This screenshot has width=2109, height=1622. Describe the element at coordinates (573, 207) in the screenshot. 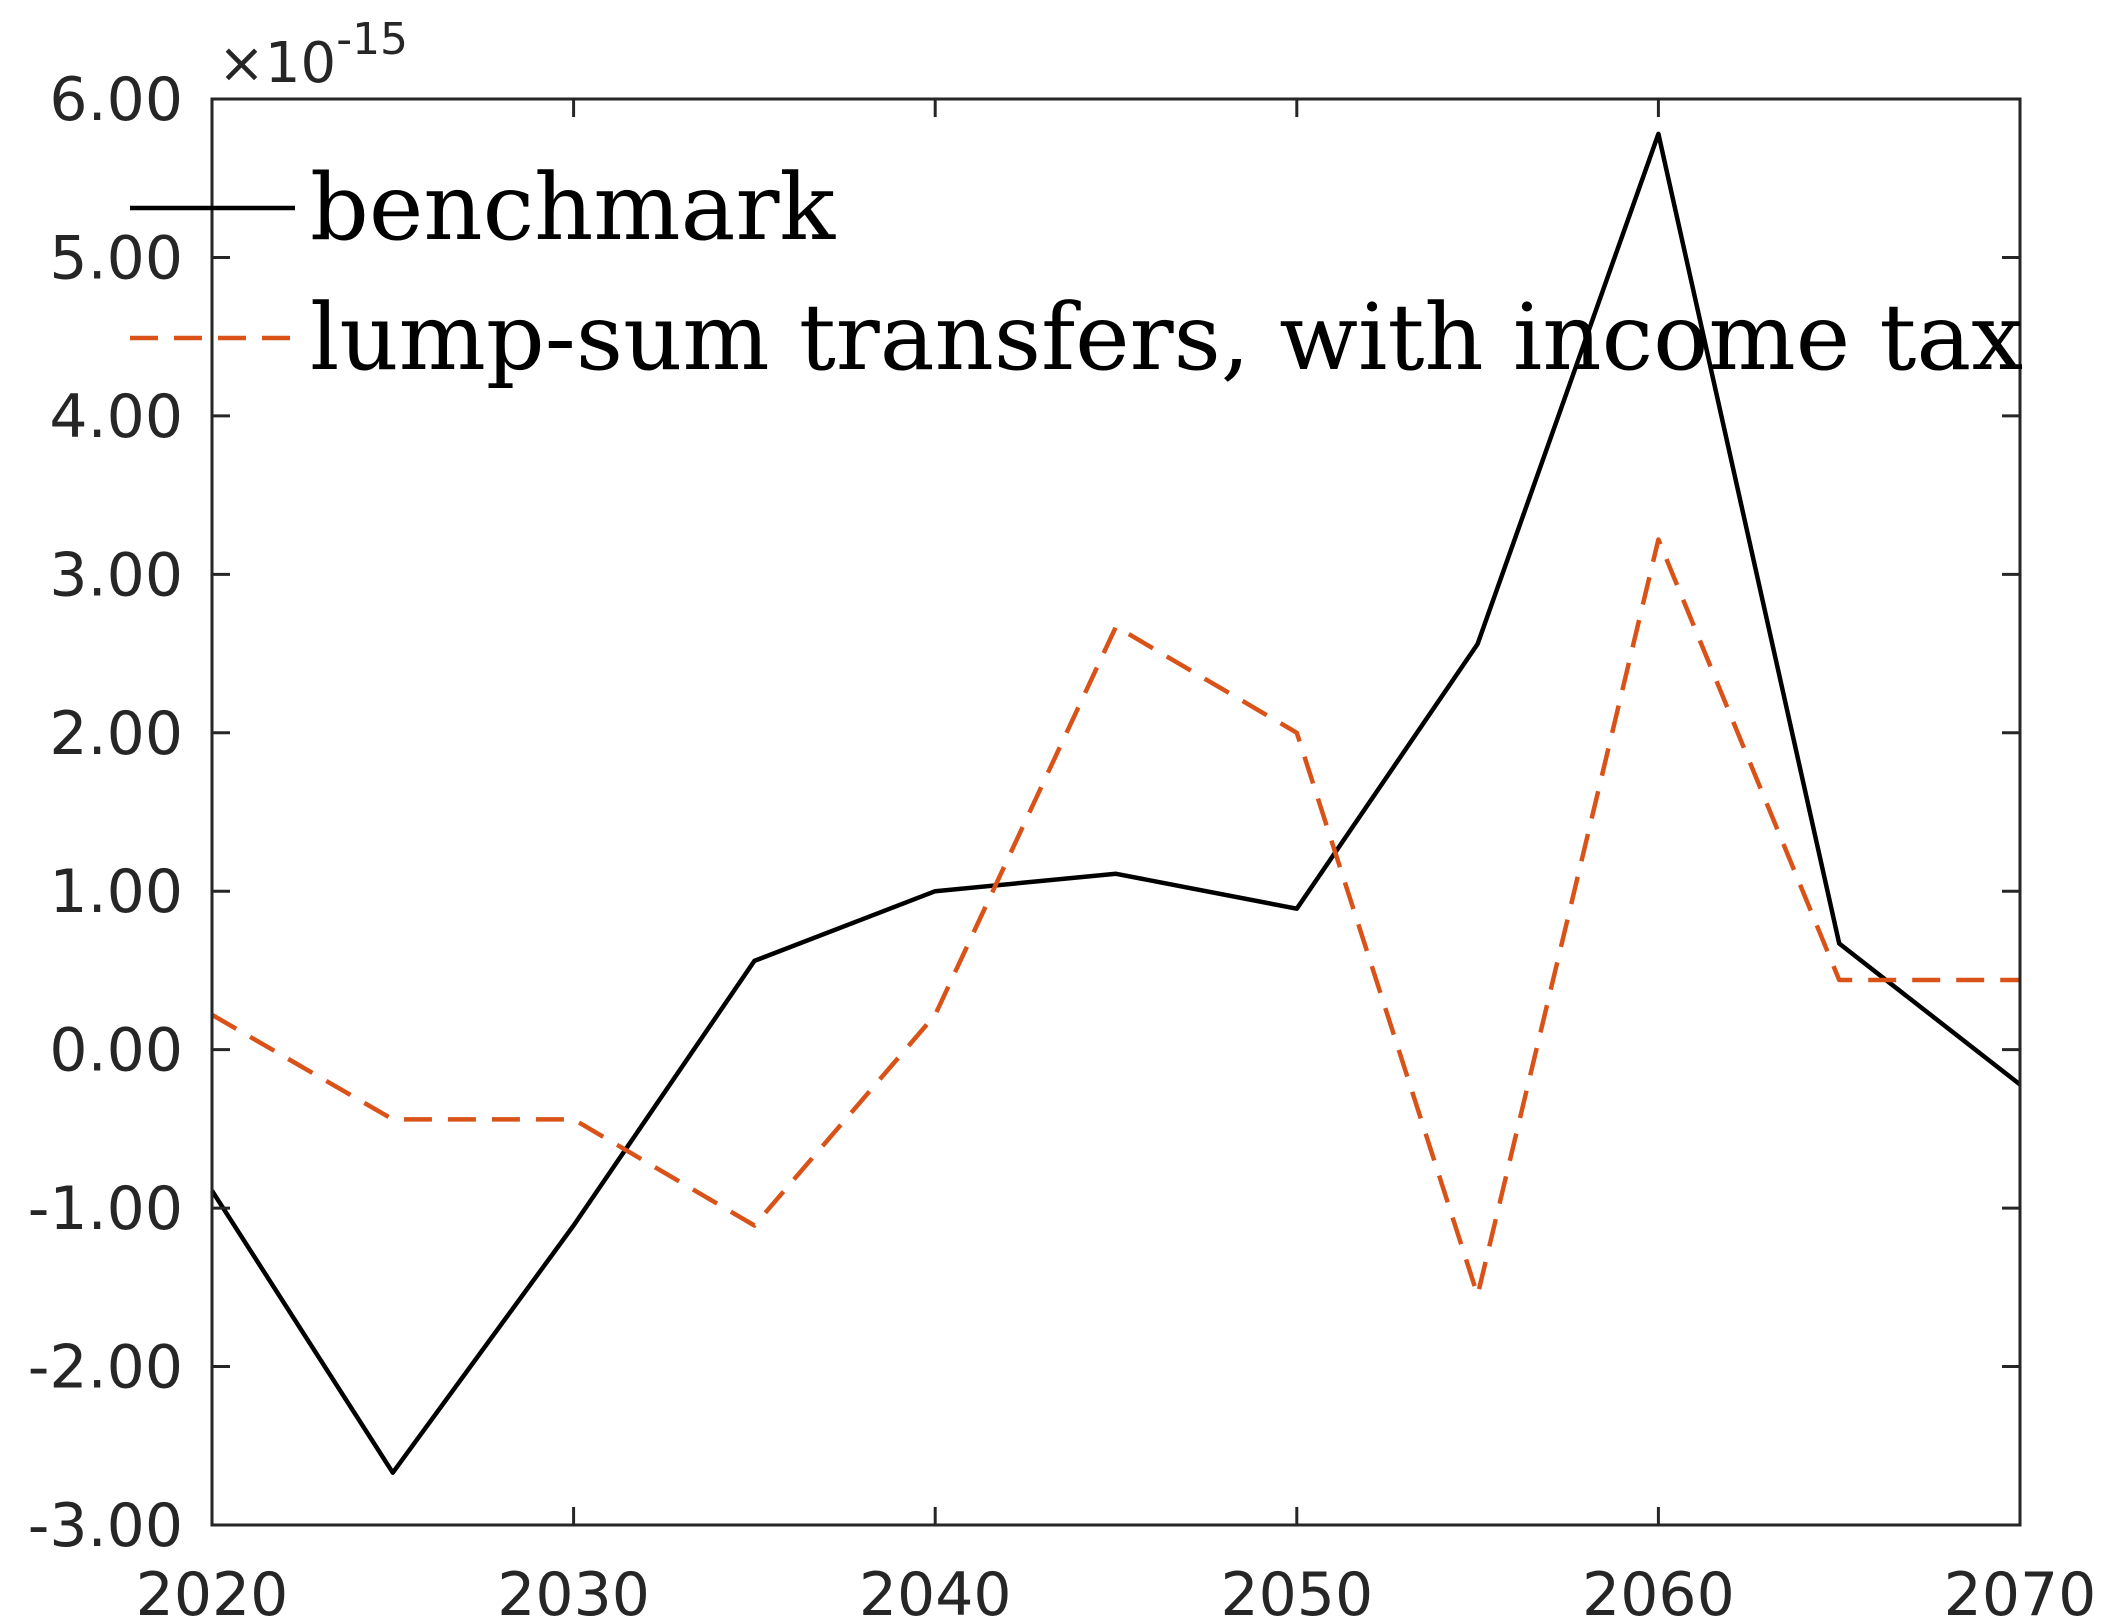

I see `legend-label-1: benchmark` at that location.